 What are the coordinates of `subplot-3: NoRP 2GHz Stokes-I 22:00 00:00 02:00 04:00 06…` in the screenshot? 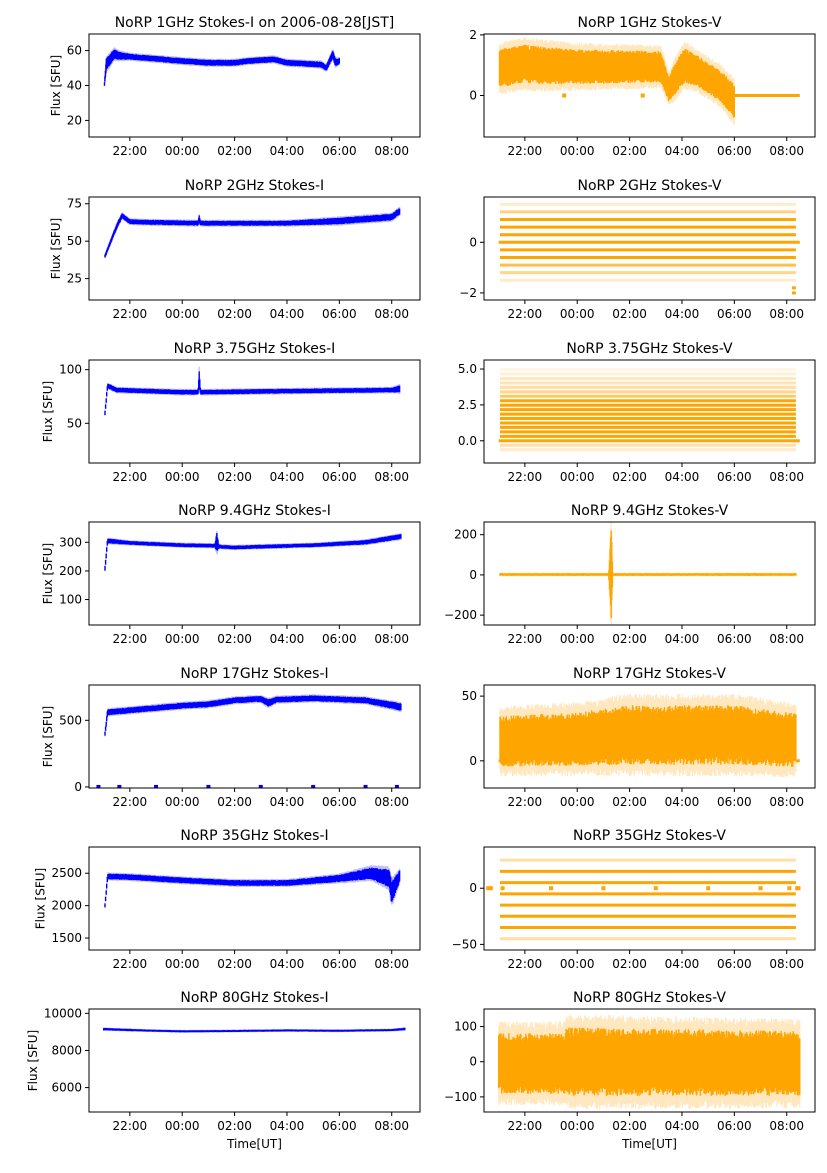 It's located at (235, 249).